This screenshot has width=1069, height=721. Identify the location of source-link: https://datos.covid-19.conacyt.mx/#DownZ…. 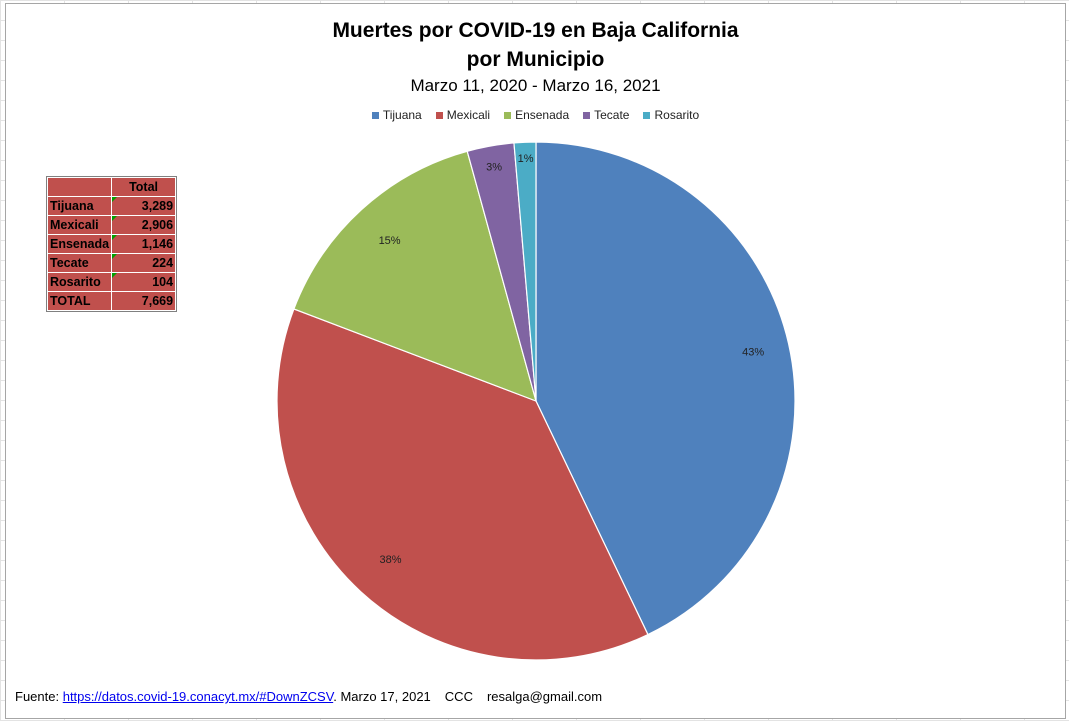
(198, 696).